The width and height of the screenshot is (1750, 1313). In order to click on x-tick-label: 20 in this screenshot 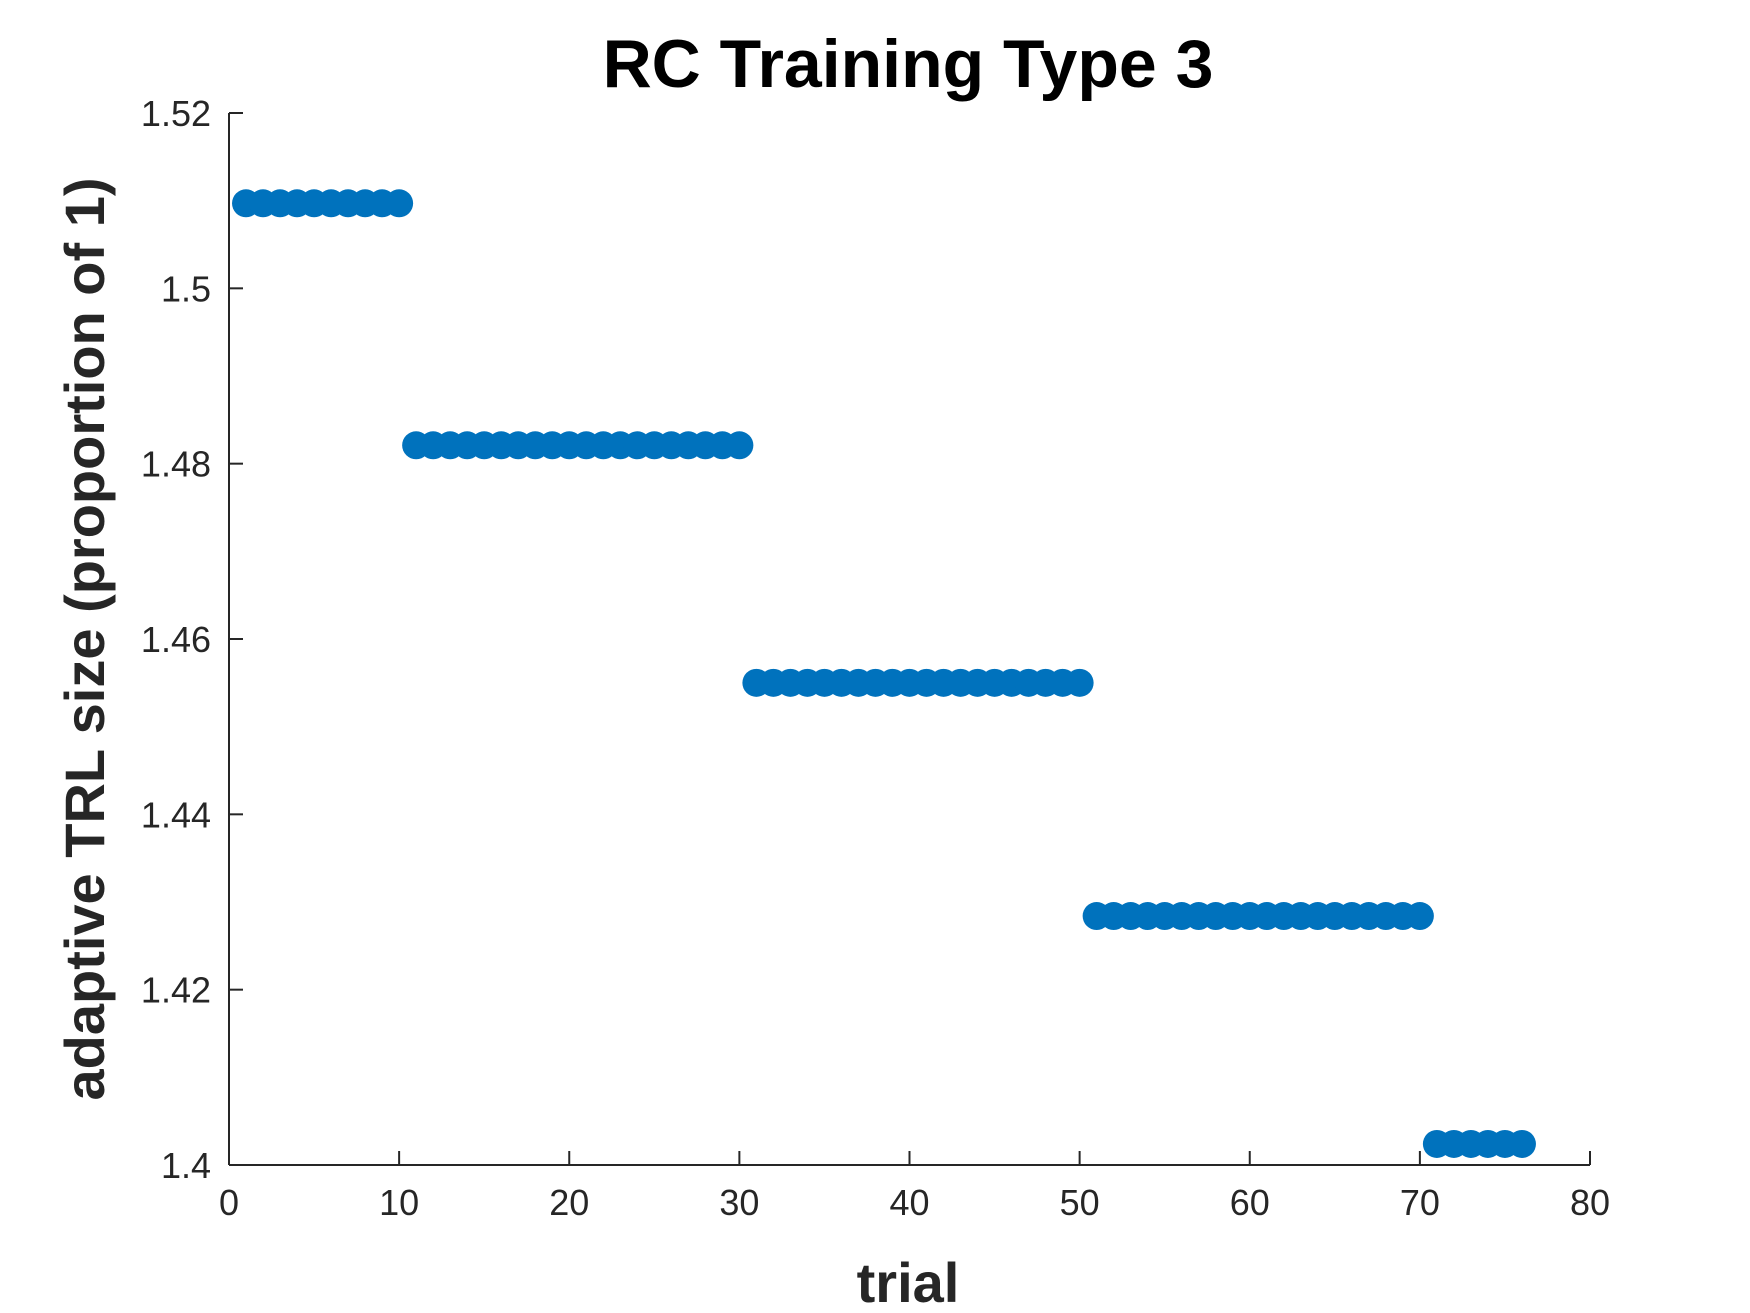, I will do `click(569, 1202)`.